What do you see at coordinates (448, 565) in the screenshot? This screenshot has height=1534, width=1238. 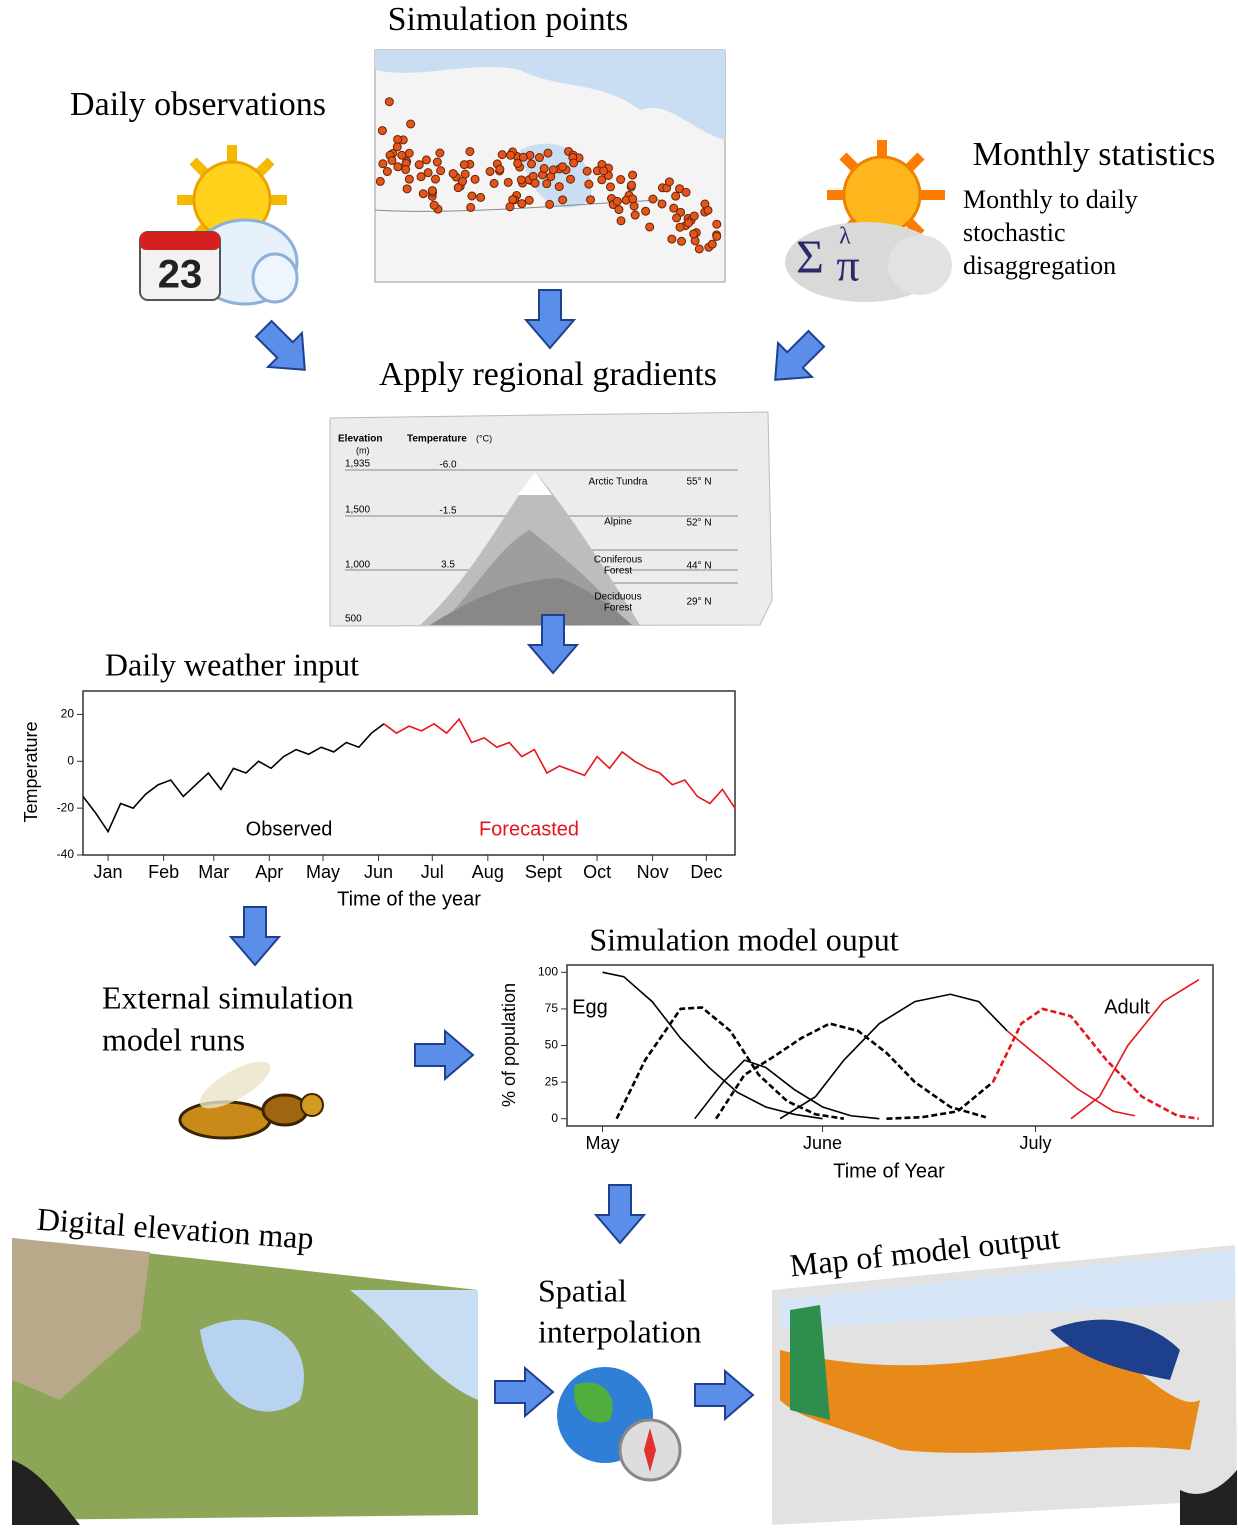 I see `temp-value: 3.5` at bounding box center [448, 565].